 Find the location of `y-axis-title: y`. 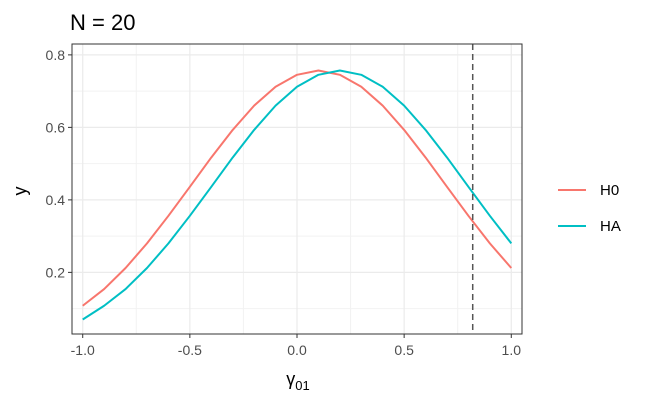

y-axis-title: y is located at coordinates (20, 191).